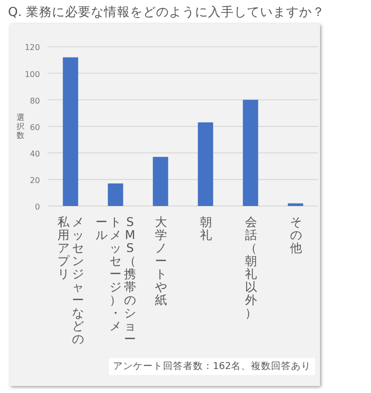  What do you see at coordinates (37, 207) in the screenshot?
I see `y-tick-label: 0` at bounding box center [37, 207].